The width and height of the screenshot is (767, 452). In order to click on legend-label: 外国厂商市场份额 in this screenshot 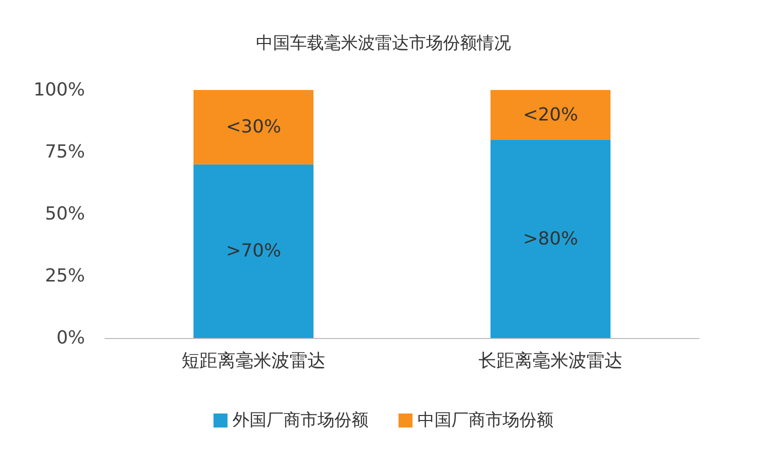, I will do `click(300, 420)`.